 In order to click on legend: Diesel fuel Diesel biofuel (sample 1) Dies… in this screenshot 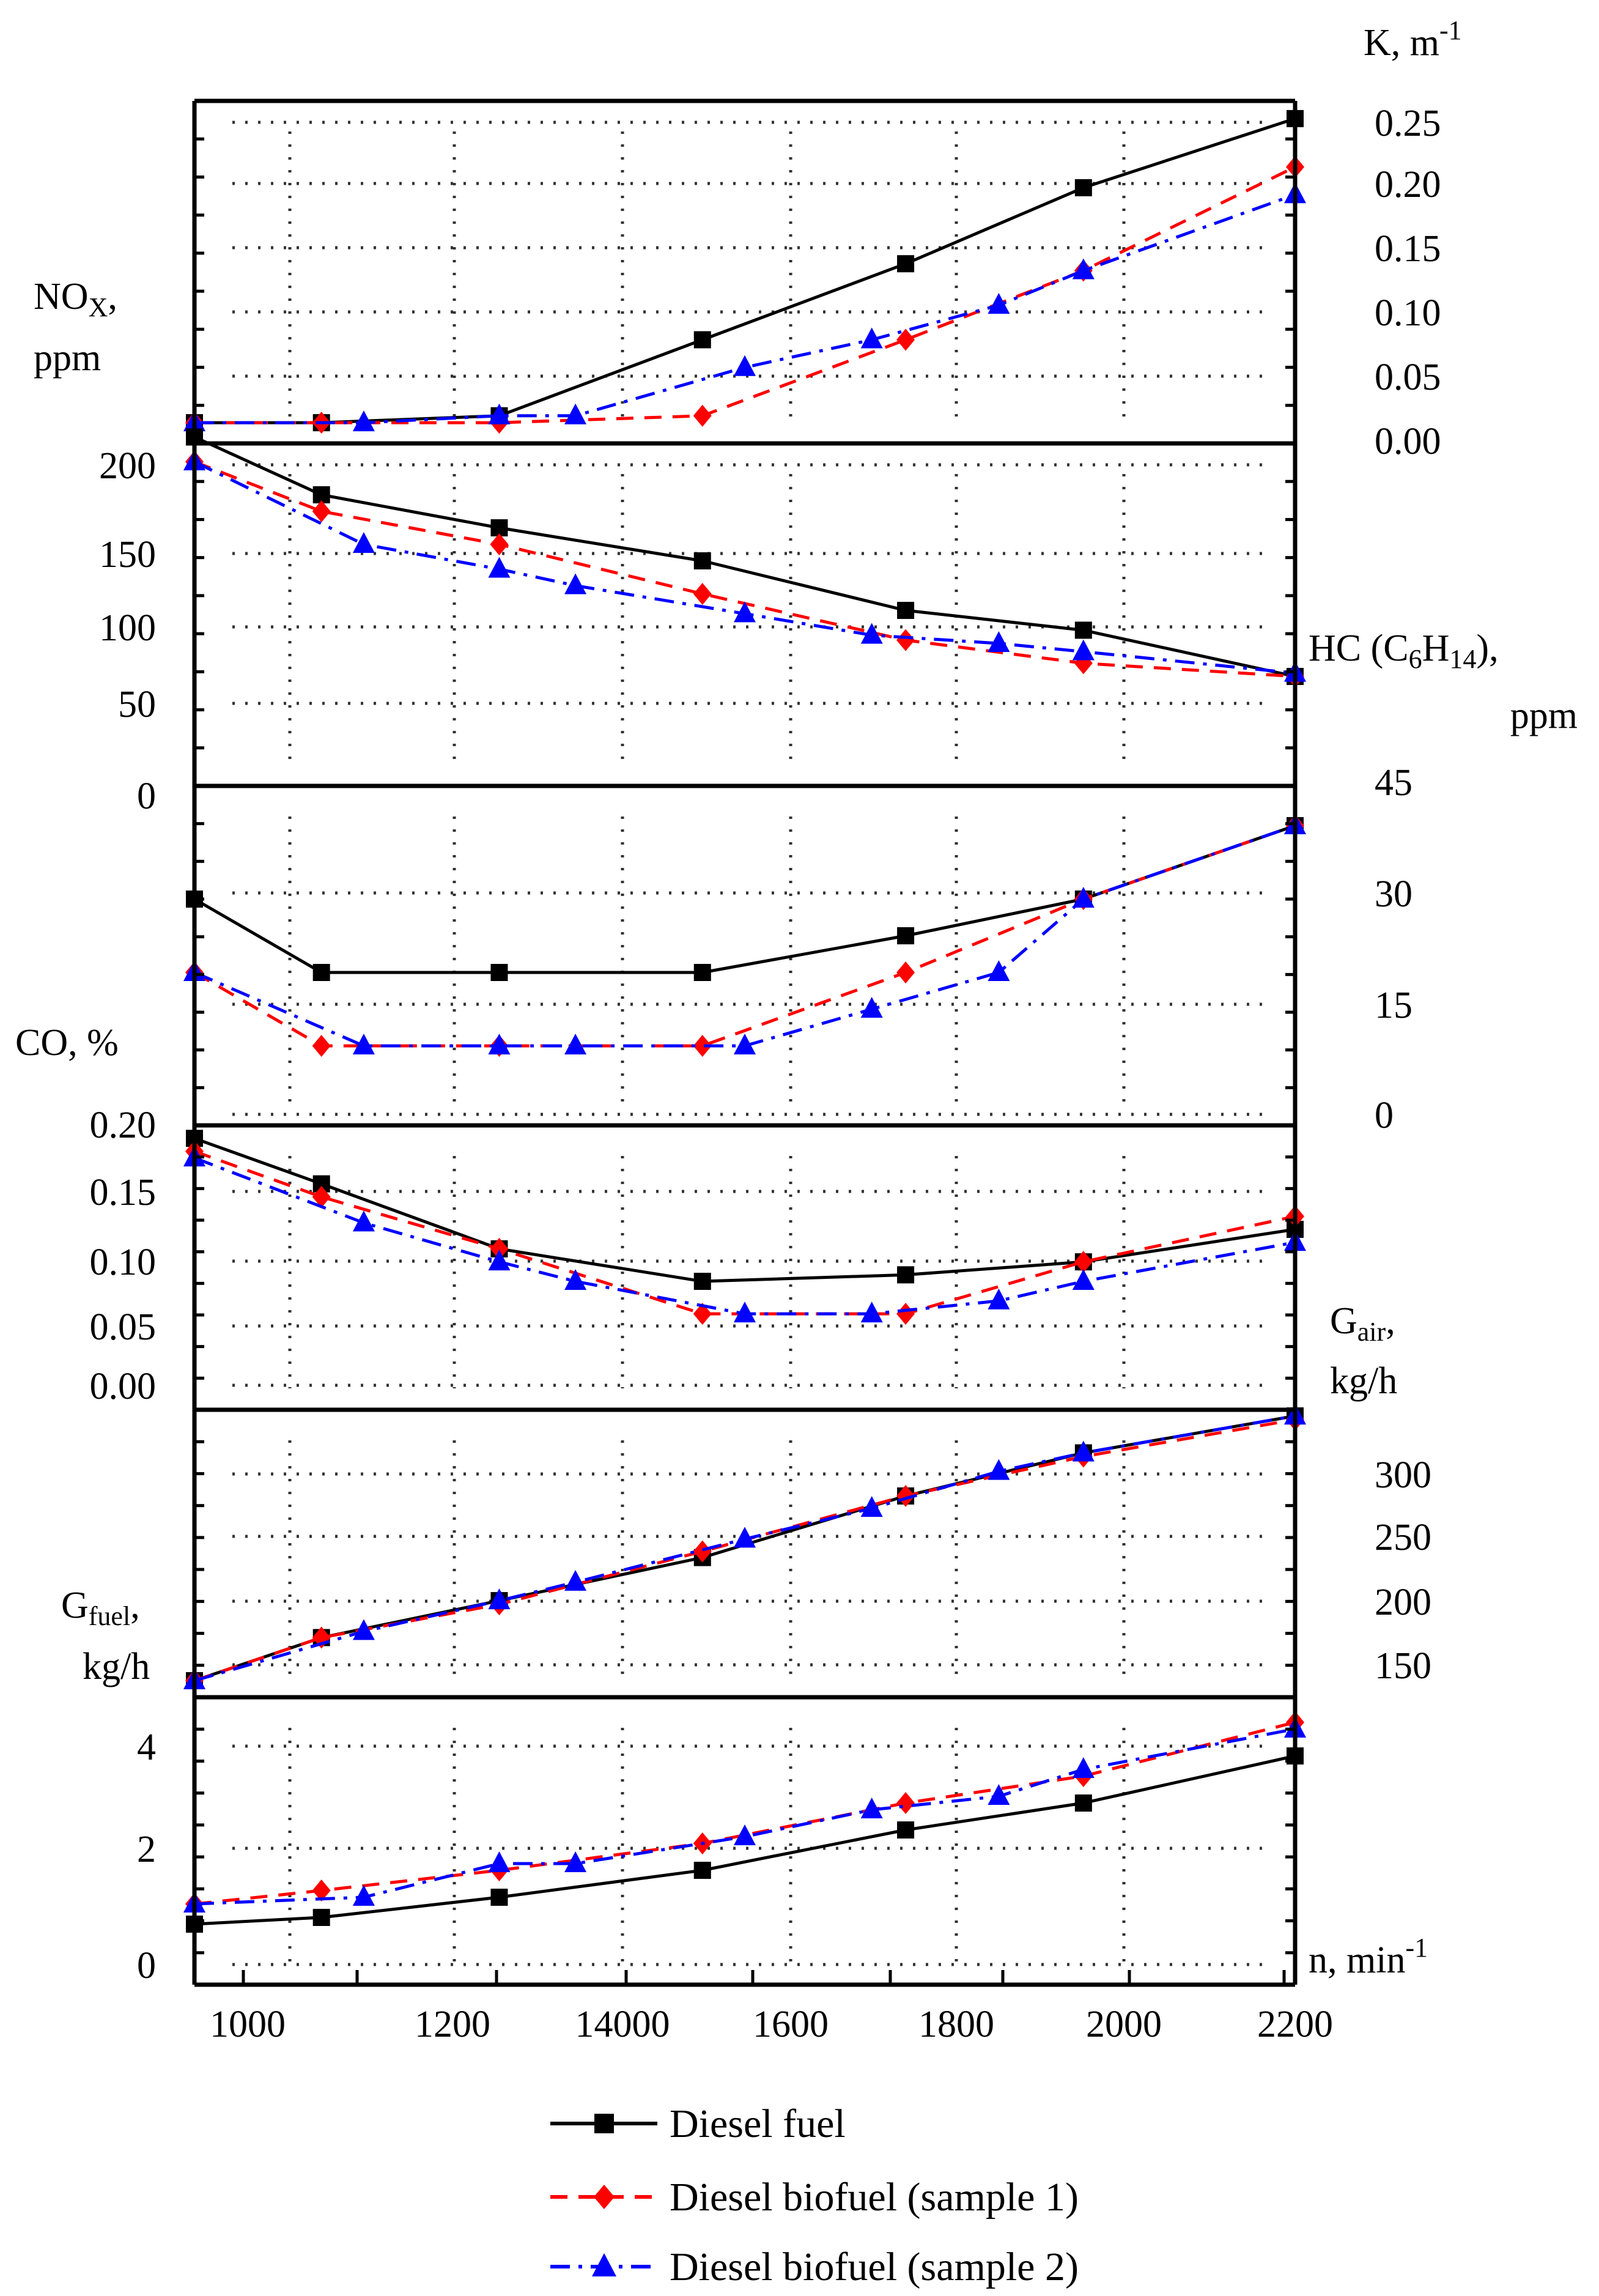, I will do `click(814, 2195)`.